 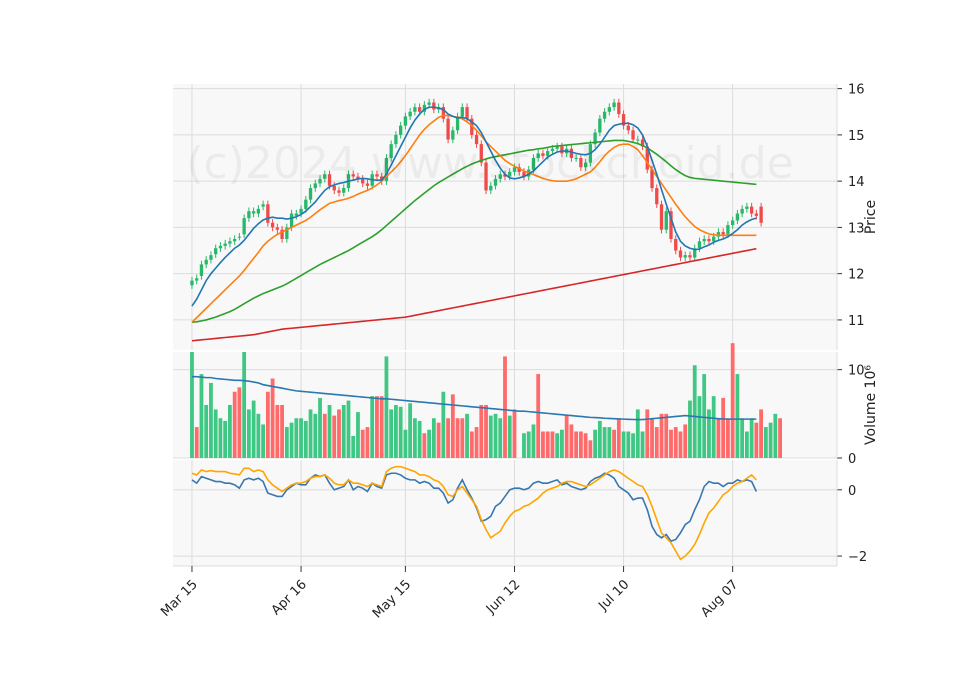 What do you see at coordinates (856, 228) in the screenshot?
I see `y-tick-label: 13` at bounding box center [856, 228].